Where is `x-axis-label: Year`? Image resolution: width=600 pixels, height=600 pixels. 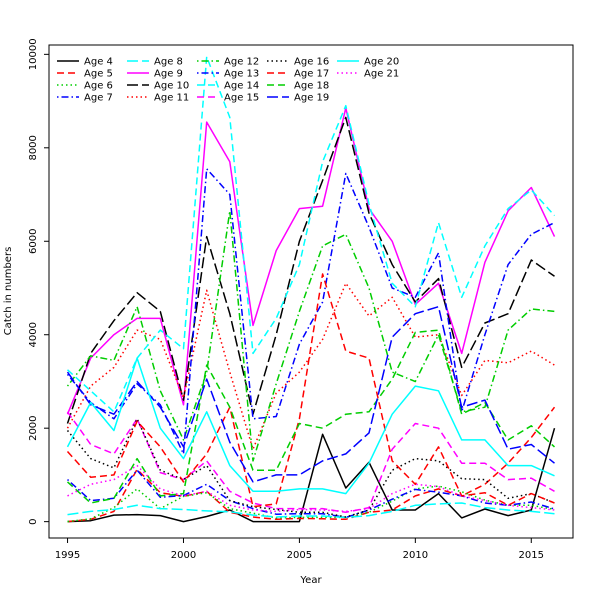
x-axis-label: Year is located at coordinates (310, 580).